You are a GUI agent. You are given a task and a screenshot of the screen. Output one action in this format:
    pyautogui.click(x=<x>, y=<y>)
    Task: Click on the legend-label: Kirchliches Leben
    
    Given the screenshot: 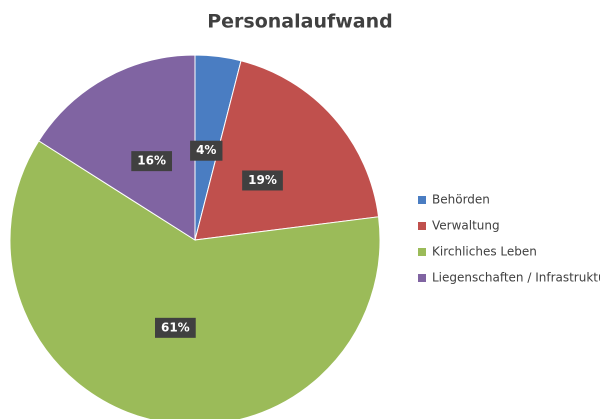 What is the action you would take?
    pyautogui.click(x=484, y=252)
    